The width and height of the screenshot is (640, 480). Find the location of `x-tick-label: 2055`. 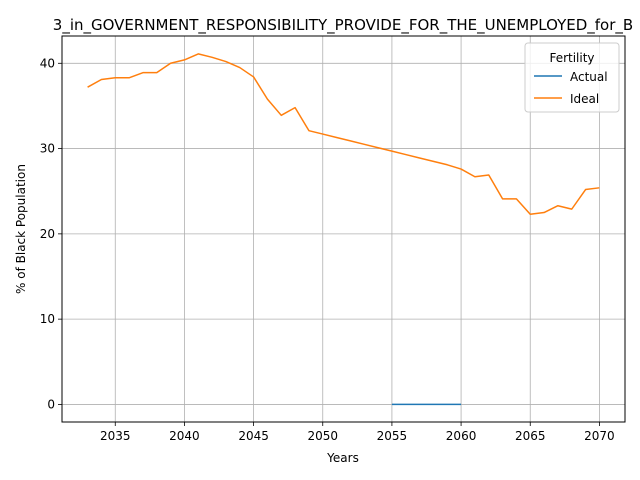

x-tick-label: 2055 is located at coordinates (392, 436).